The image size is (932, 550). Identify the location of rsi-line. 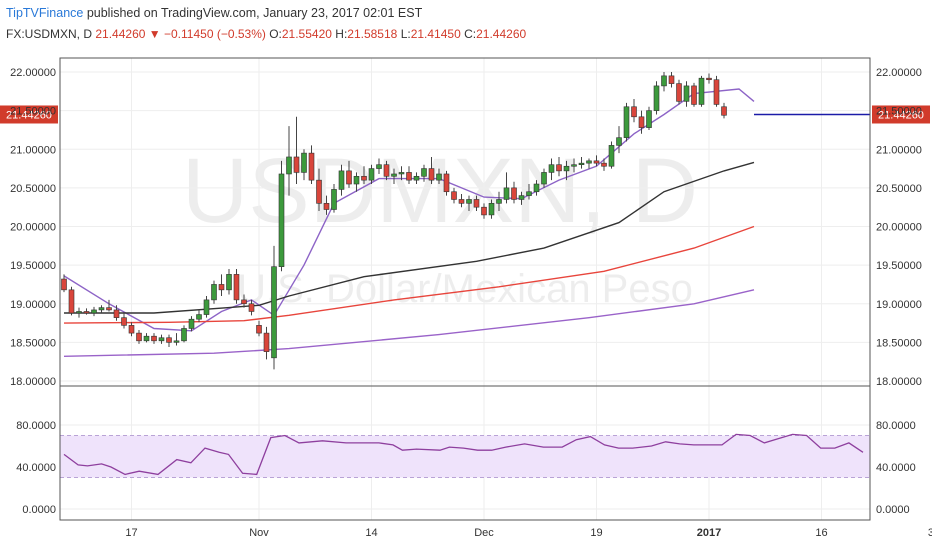
(463, 454).